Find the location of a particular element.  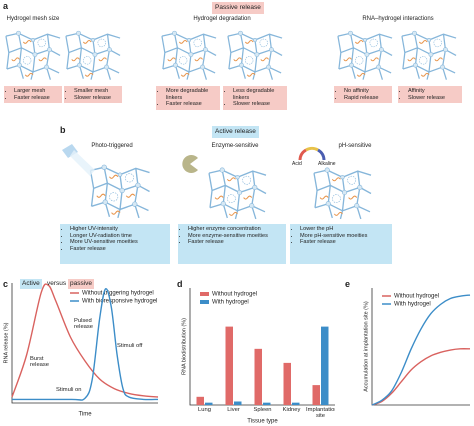

y-axis-label: RNA release (%) is located at coordinates (6, 342).